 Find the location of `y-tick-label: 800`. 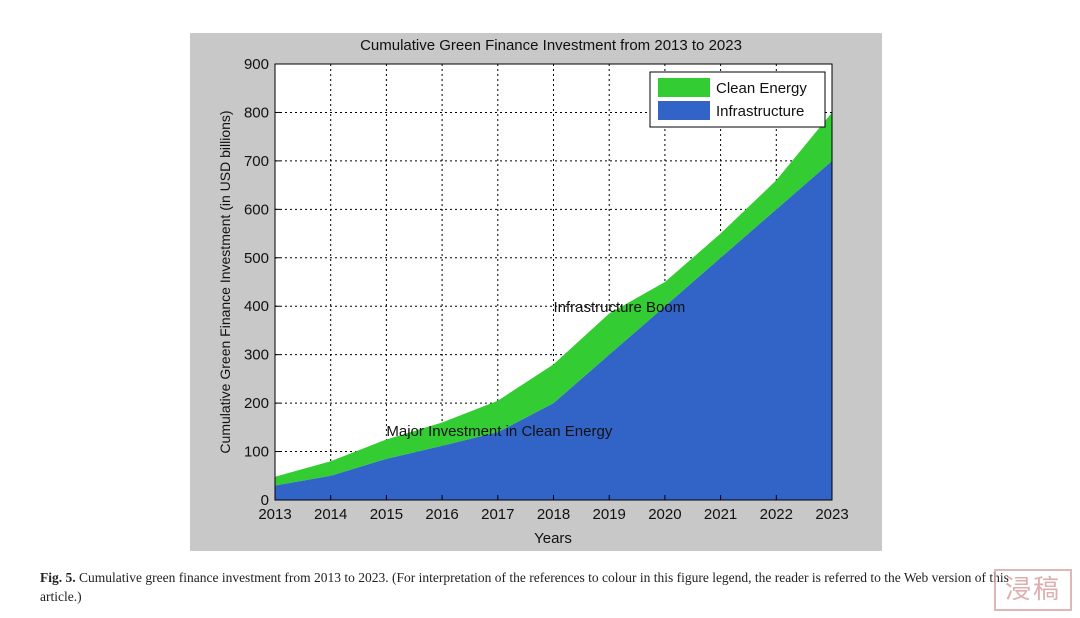

y-tick-label: 800 is located at coordinates (256, 112).